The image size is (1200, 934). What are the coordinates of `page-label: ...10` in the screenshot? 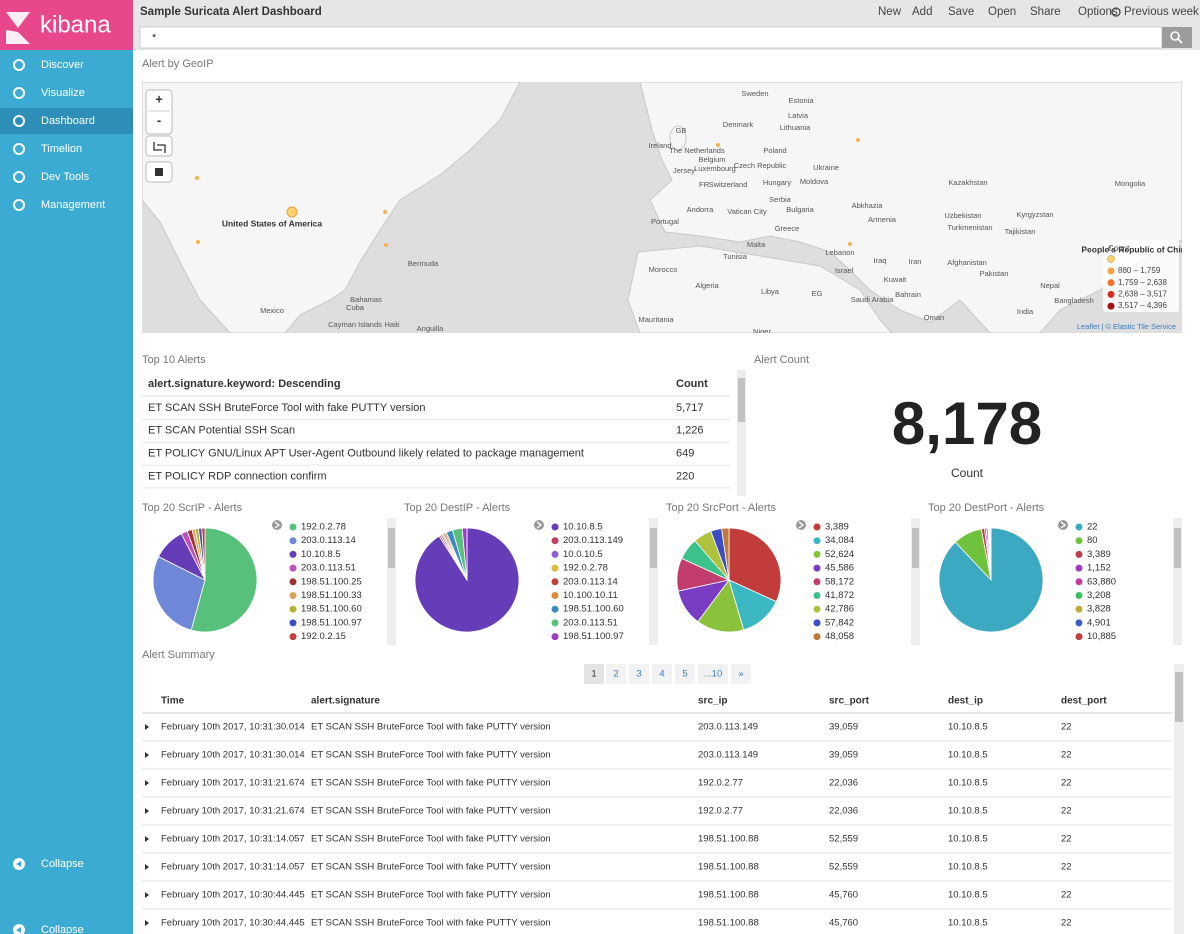 It's located at (713, 674).